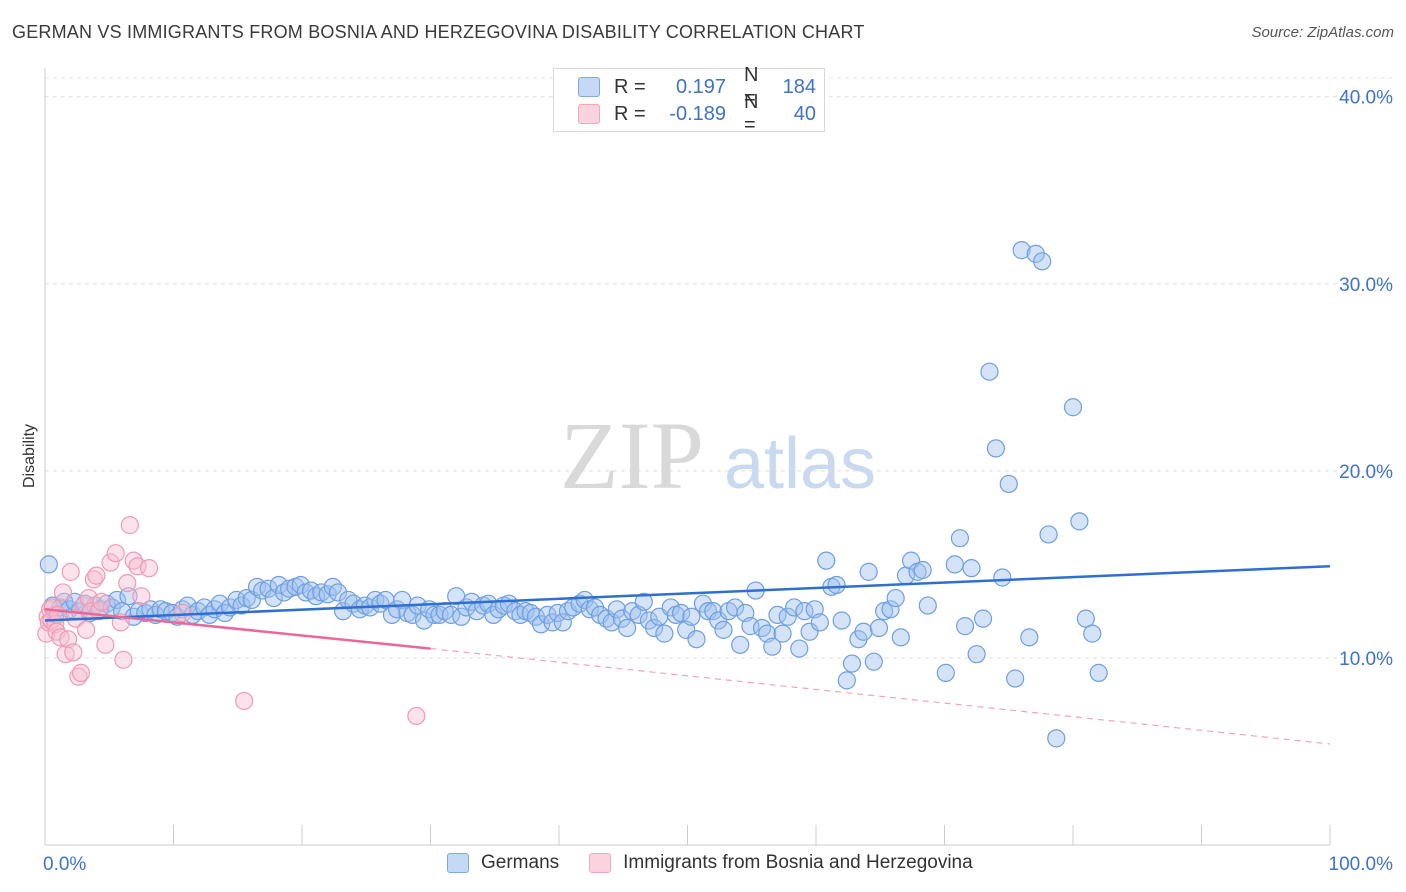 Image resolution: width=1406 pixels, height=892 pixels. I want to click on r-value: -0.189, so click(697, 113).